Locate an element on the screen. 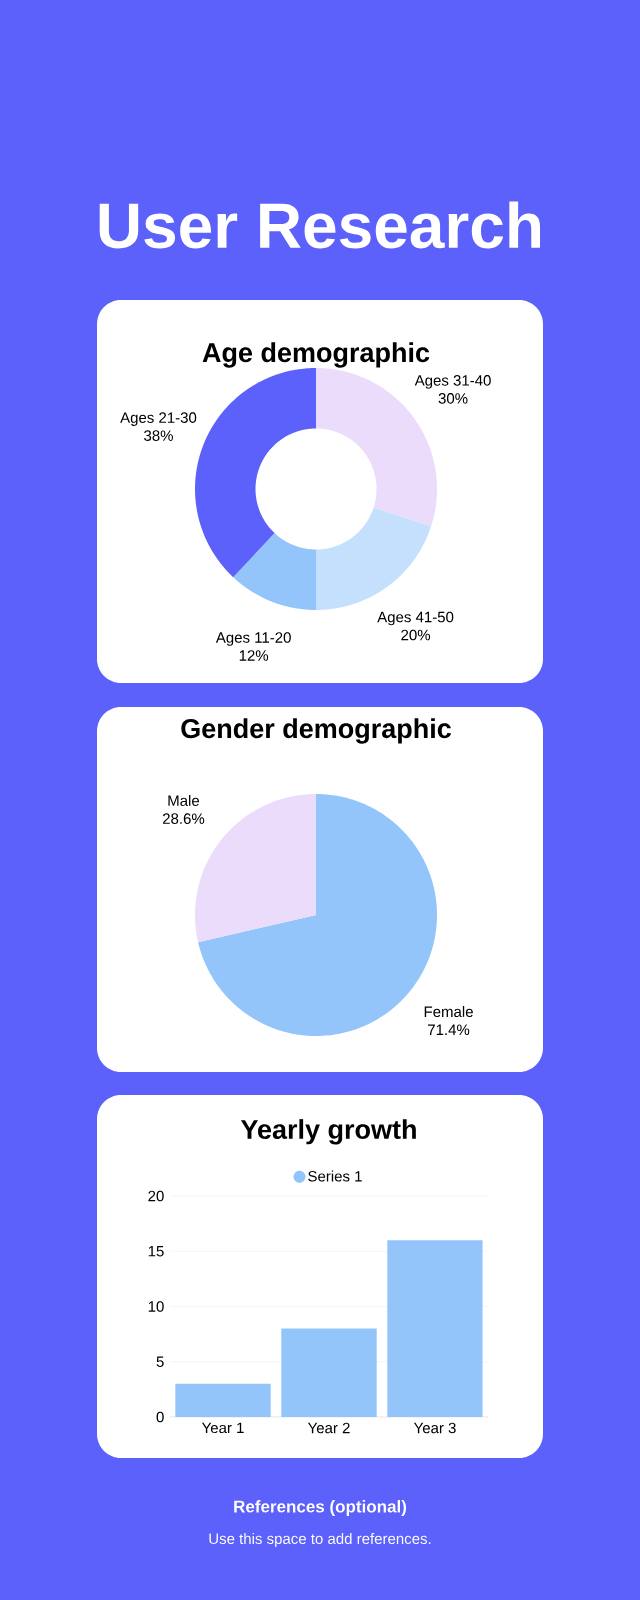  data-label: 30% is located at coordinates (453, 398).